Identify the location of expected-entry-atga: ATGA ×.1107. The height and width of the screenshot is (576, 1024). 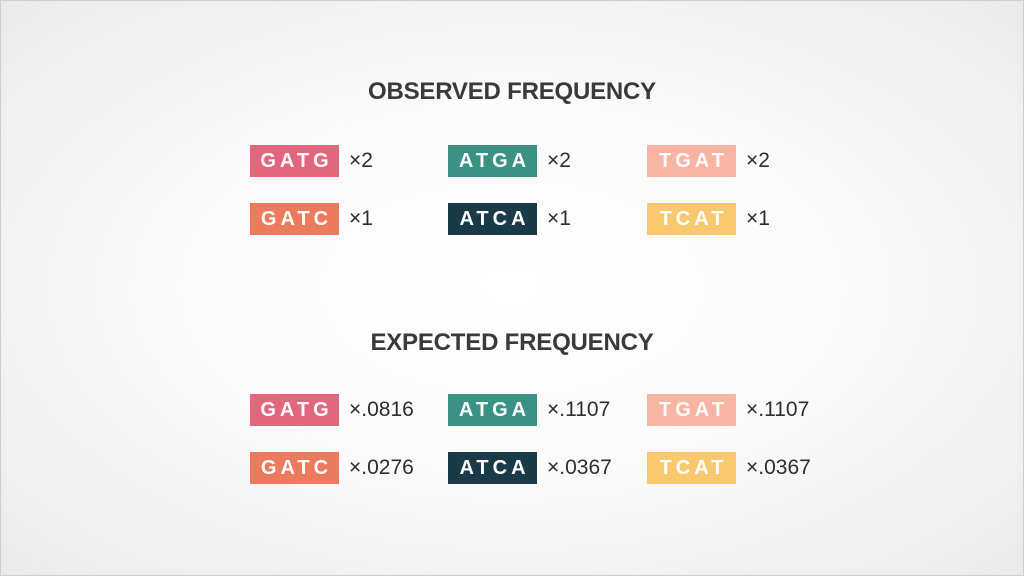
(529, 410).